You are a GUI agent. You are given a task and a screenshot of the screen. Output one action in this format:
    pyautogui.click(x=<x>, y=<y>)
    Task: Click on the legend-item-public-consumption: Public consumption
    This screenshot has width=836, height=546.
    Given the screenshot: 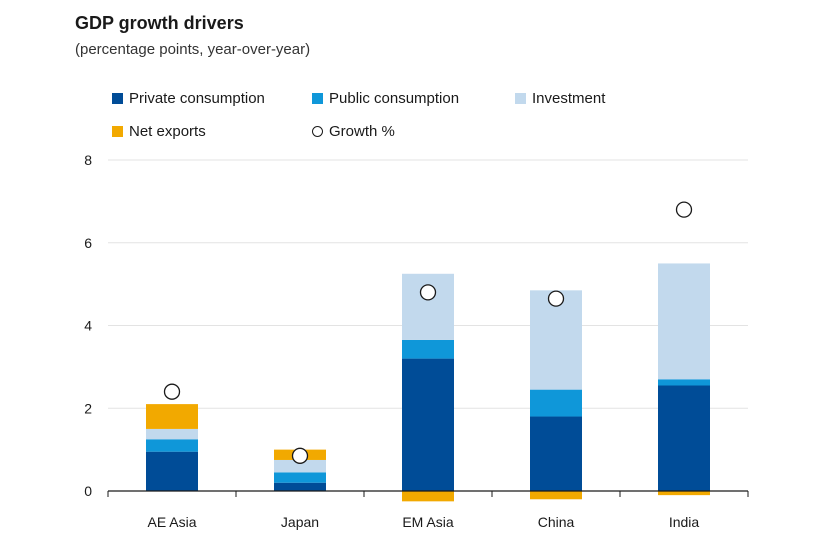 What is the action you would take?
    pyautogui.click(x=385, y=98)
    